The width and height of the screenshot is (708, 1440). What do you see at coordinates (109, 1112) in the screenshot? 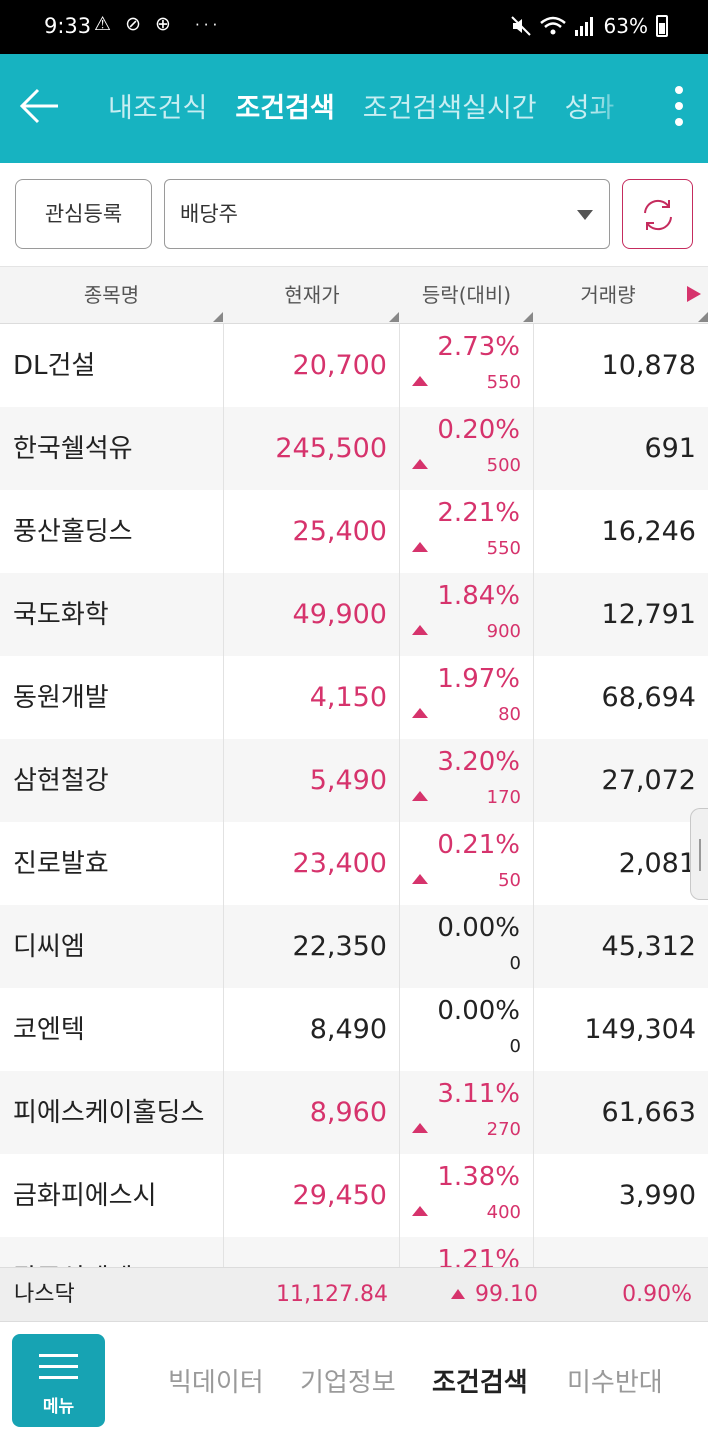
I see `stock-name: 피에스케이홀딩스` at bounding box center [109, 1112].